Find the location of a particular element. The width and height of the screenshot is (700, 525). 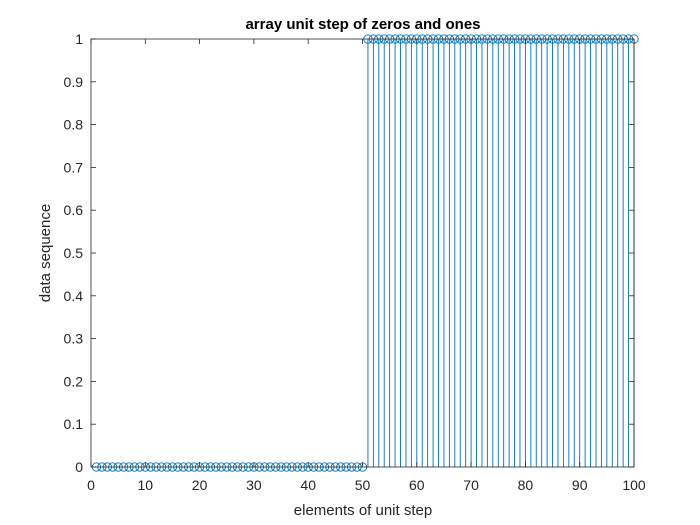

x-tick-label: 40 is located at coordinates (308, 485).